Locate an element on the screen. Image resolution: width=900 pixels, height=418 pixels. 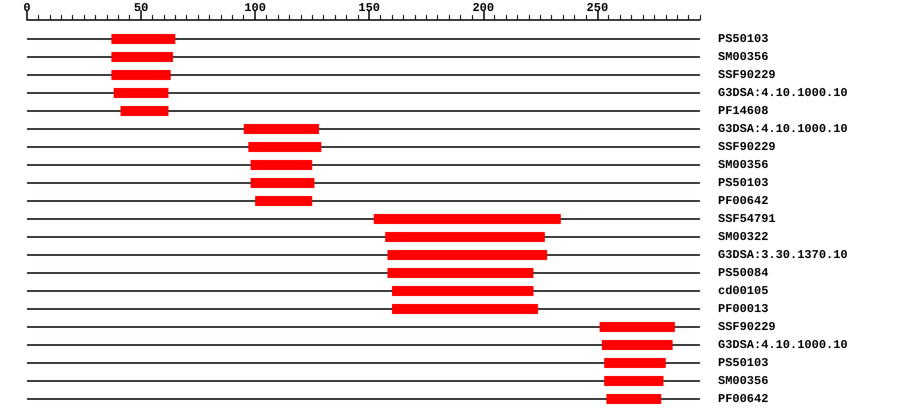
x-tick-label: 100 is located at coordinates (255, 8).